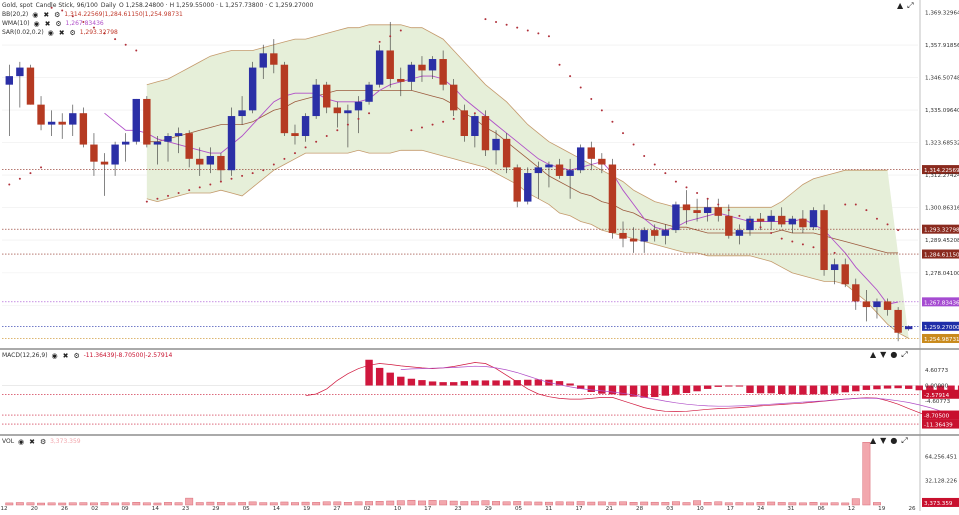  What do you see at coordinates (489, 508) in the screenshot?
I see `x-axis-label: 29` at bounding box center [489, 508].